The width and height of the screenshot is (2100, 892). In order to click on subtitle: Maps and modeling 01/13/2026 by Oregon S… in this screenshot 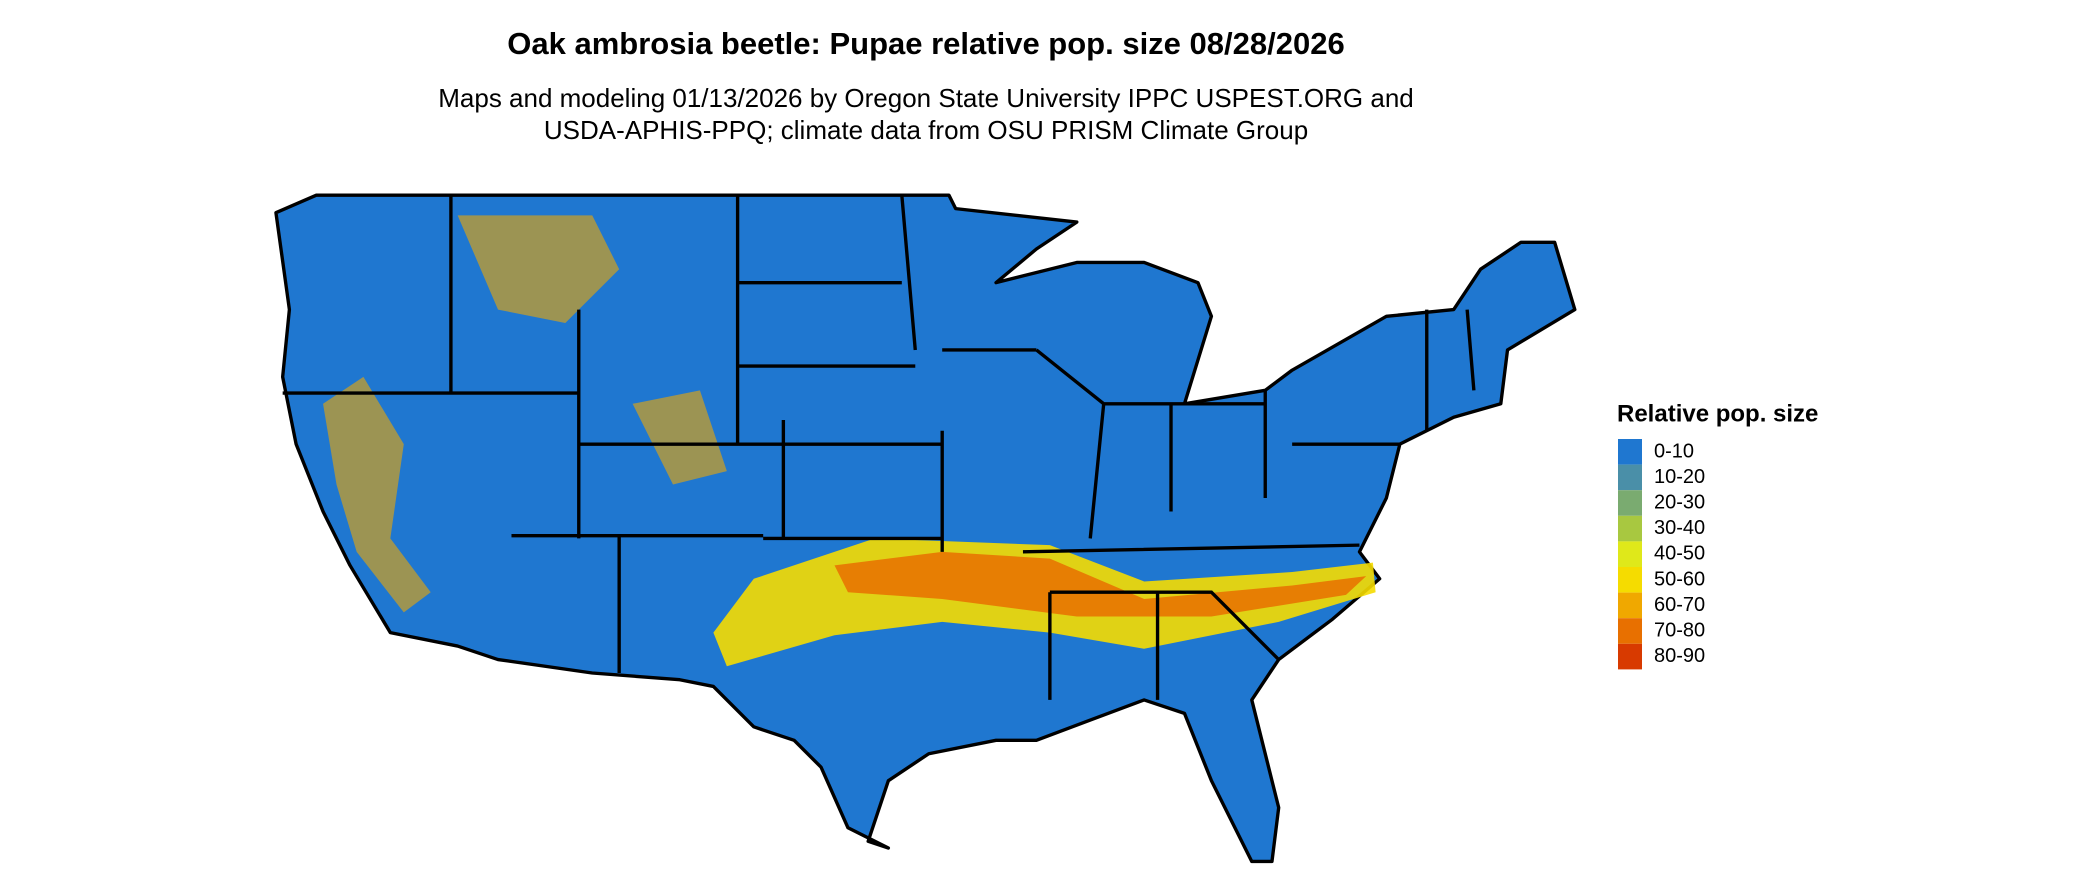, I will do `click(926, 98)`.